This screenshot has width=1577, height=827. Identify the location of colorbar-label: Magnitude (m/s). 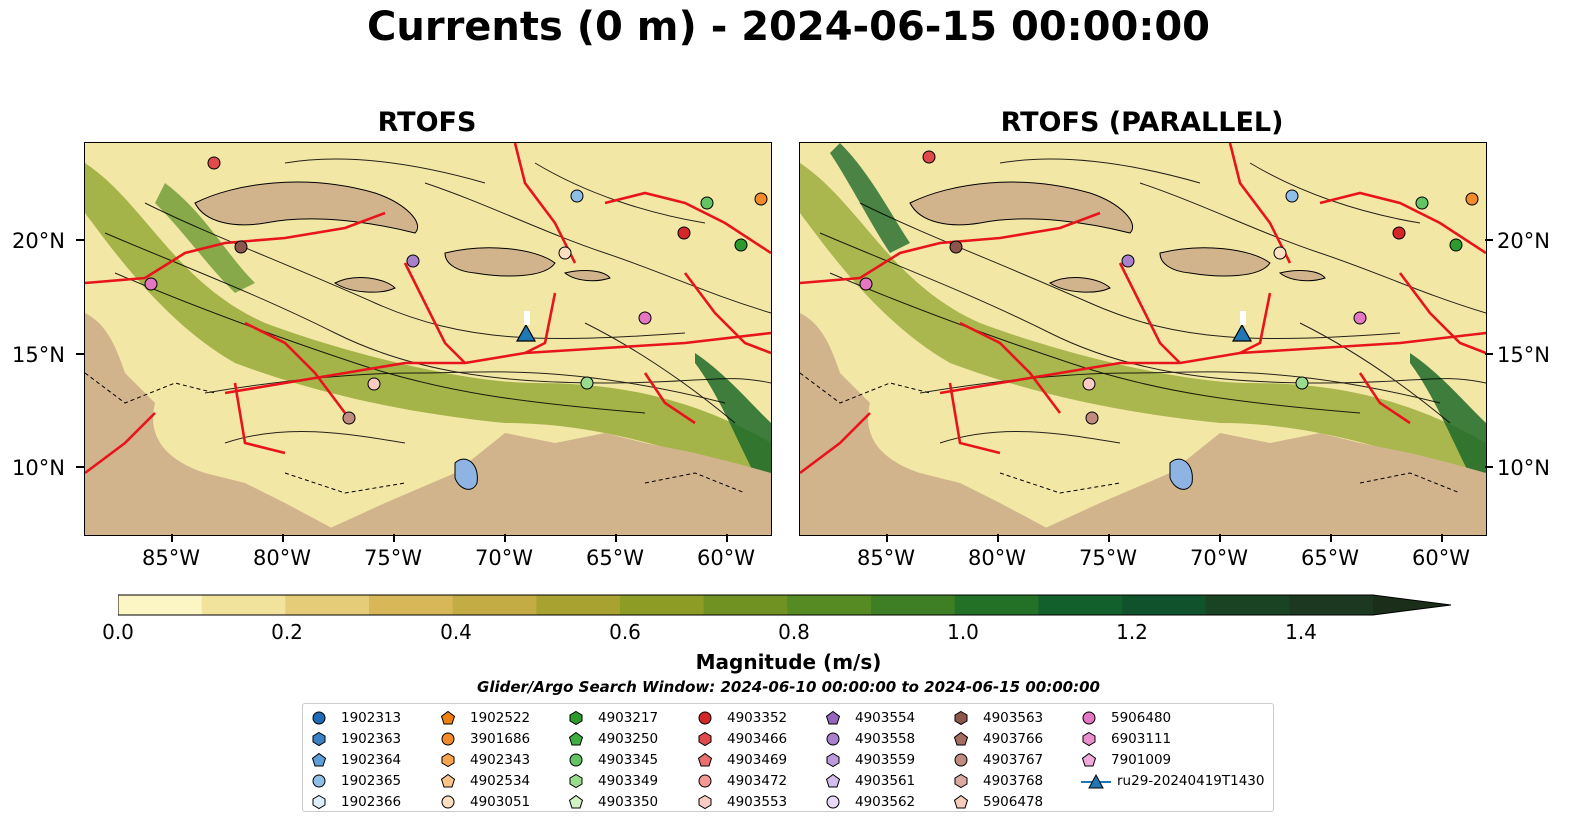
(788, 662).